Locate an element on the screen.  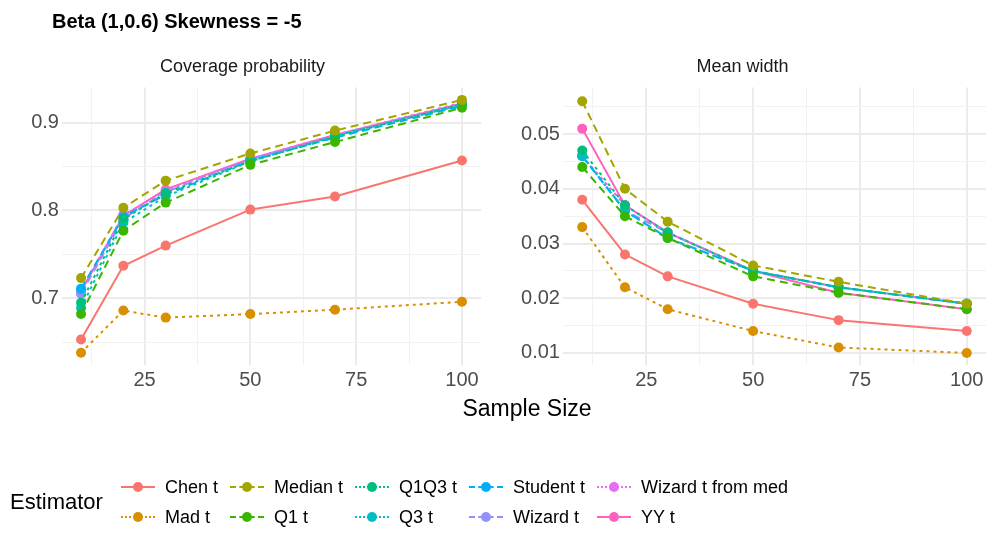
y-tick-label: 0.03 is located at coordinates (540, 242).